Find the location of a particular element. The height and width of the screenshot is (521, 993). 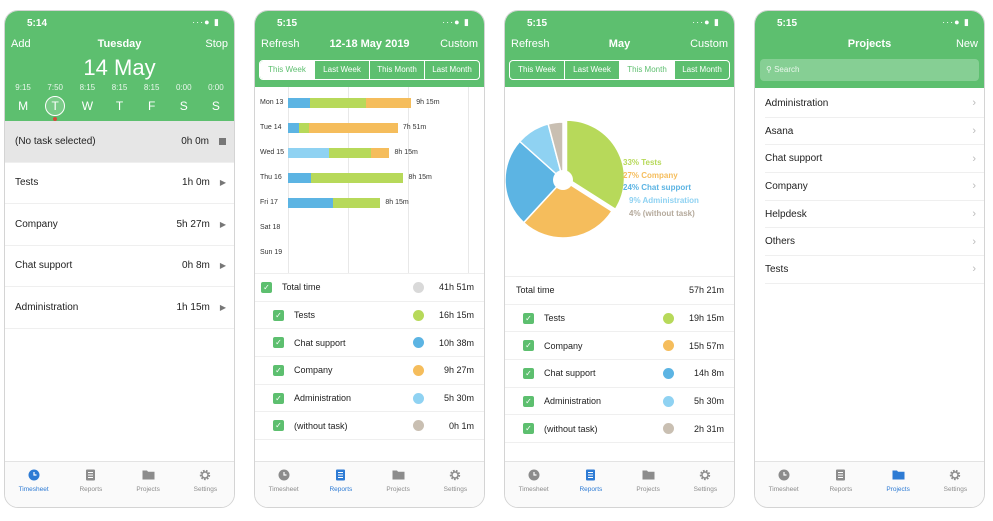

current-day-dot is located at coordinates (55, 119).